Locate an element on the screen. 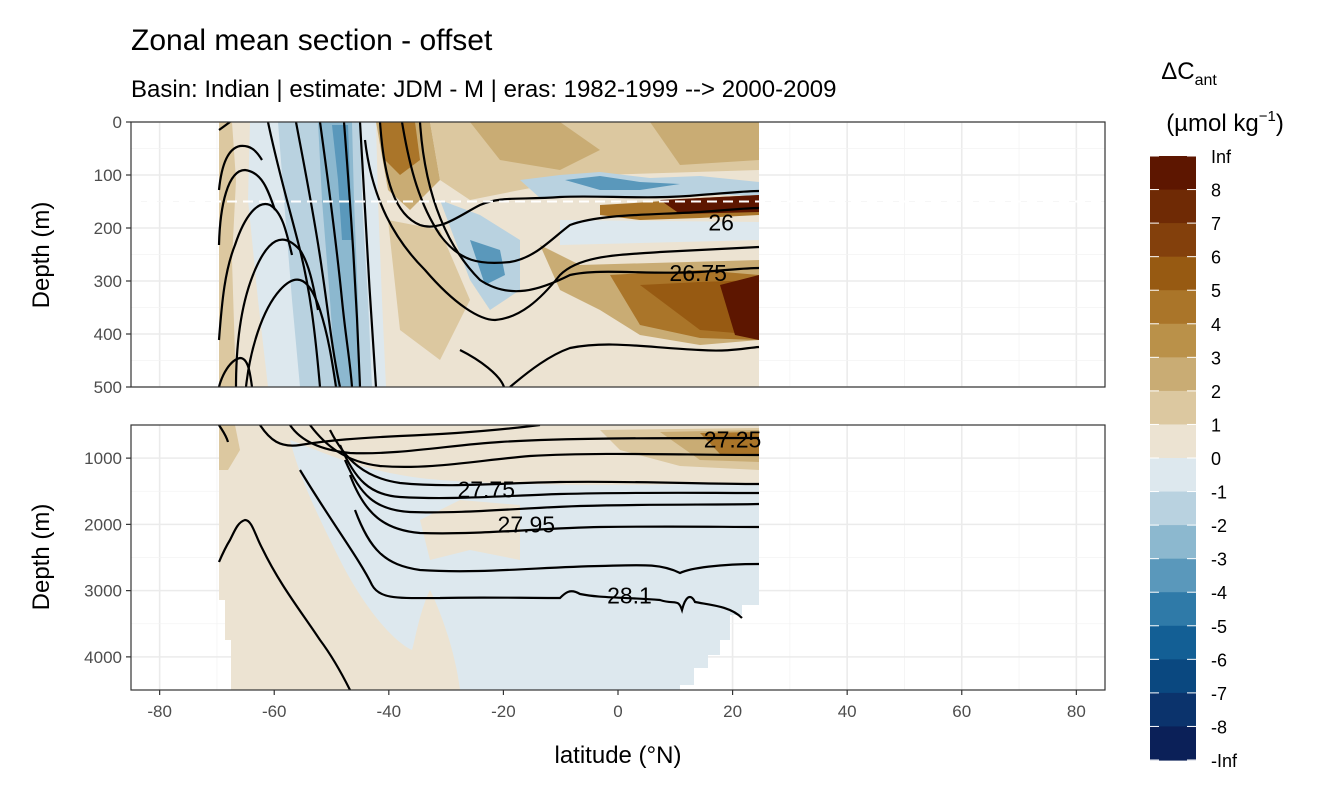 The width and height of the screenshot is (1344, 806). legend-unit-prefix: (µmol kg is located at coordinates (1212, 123).